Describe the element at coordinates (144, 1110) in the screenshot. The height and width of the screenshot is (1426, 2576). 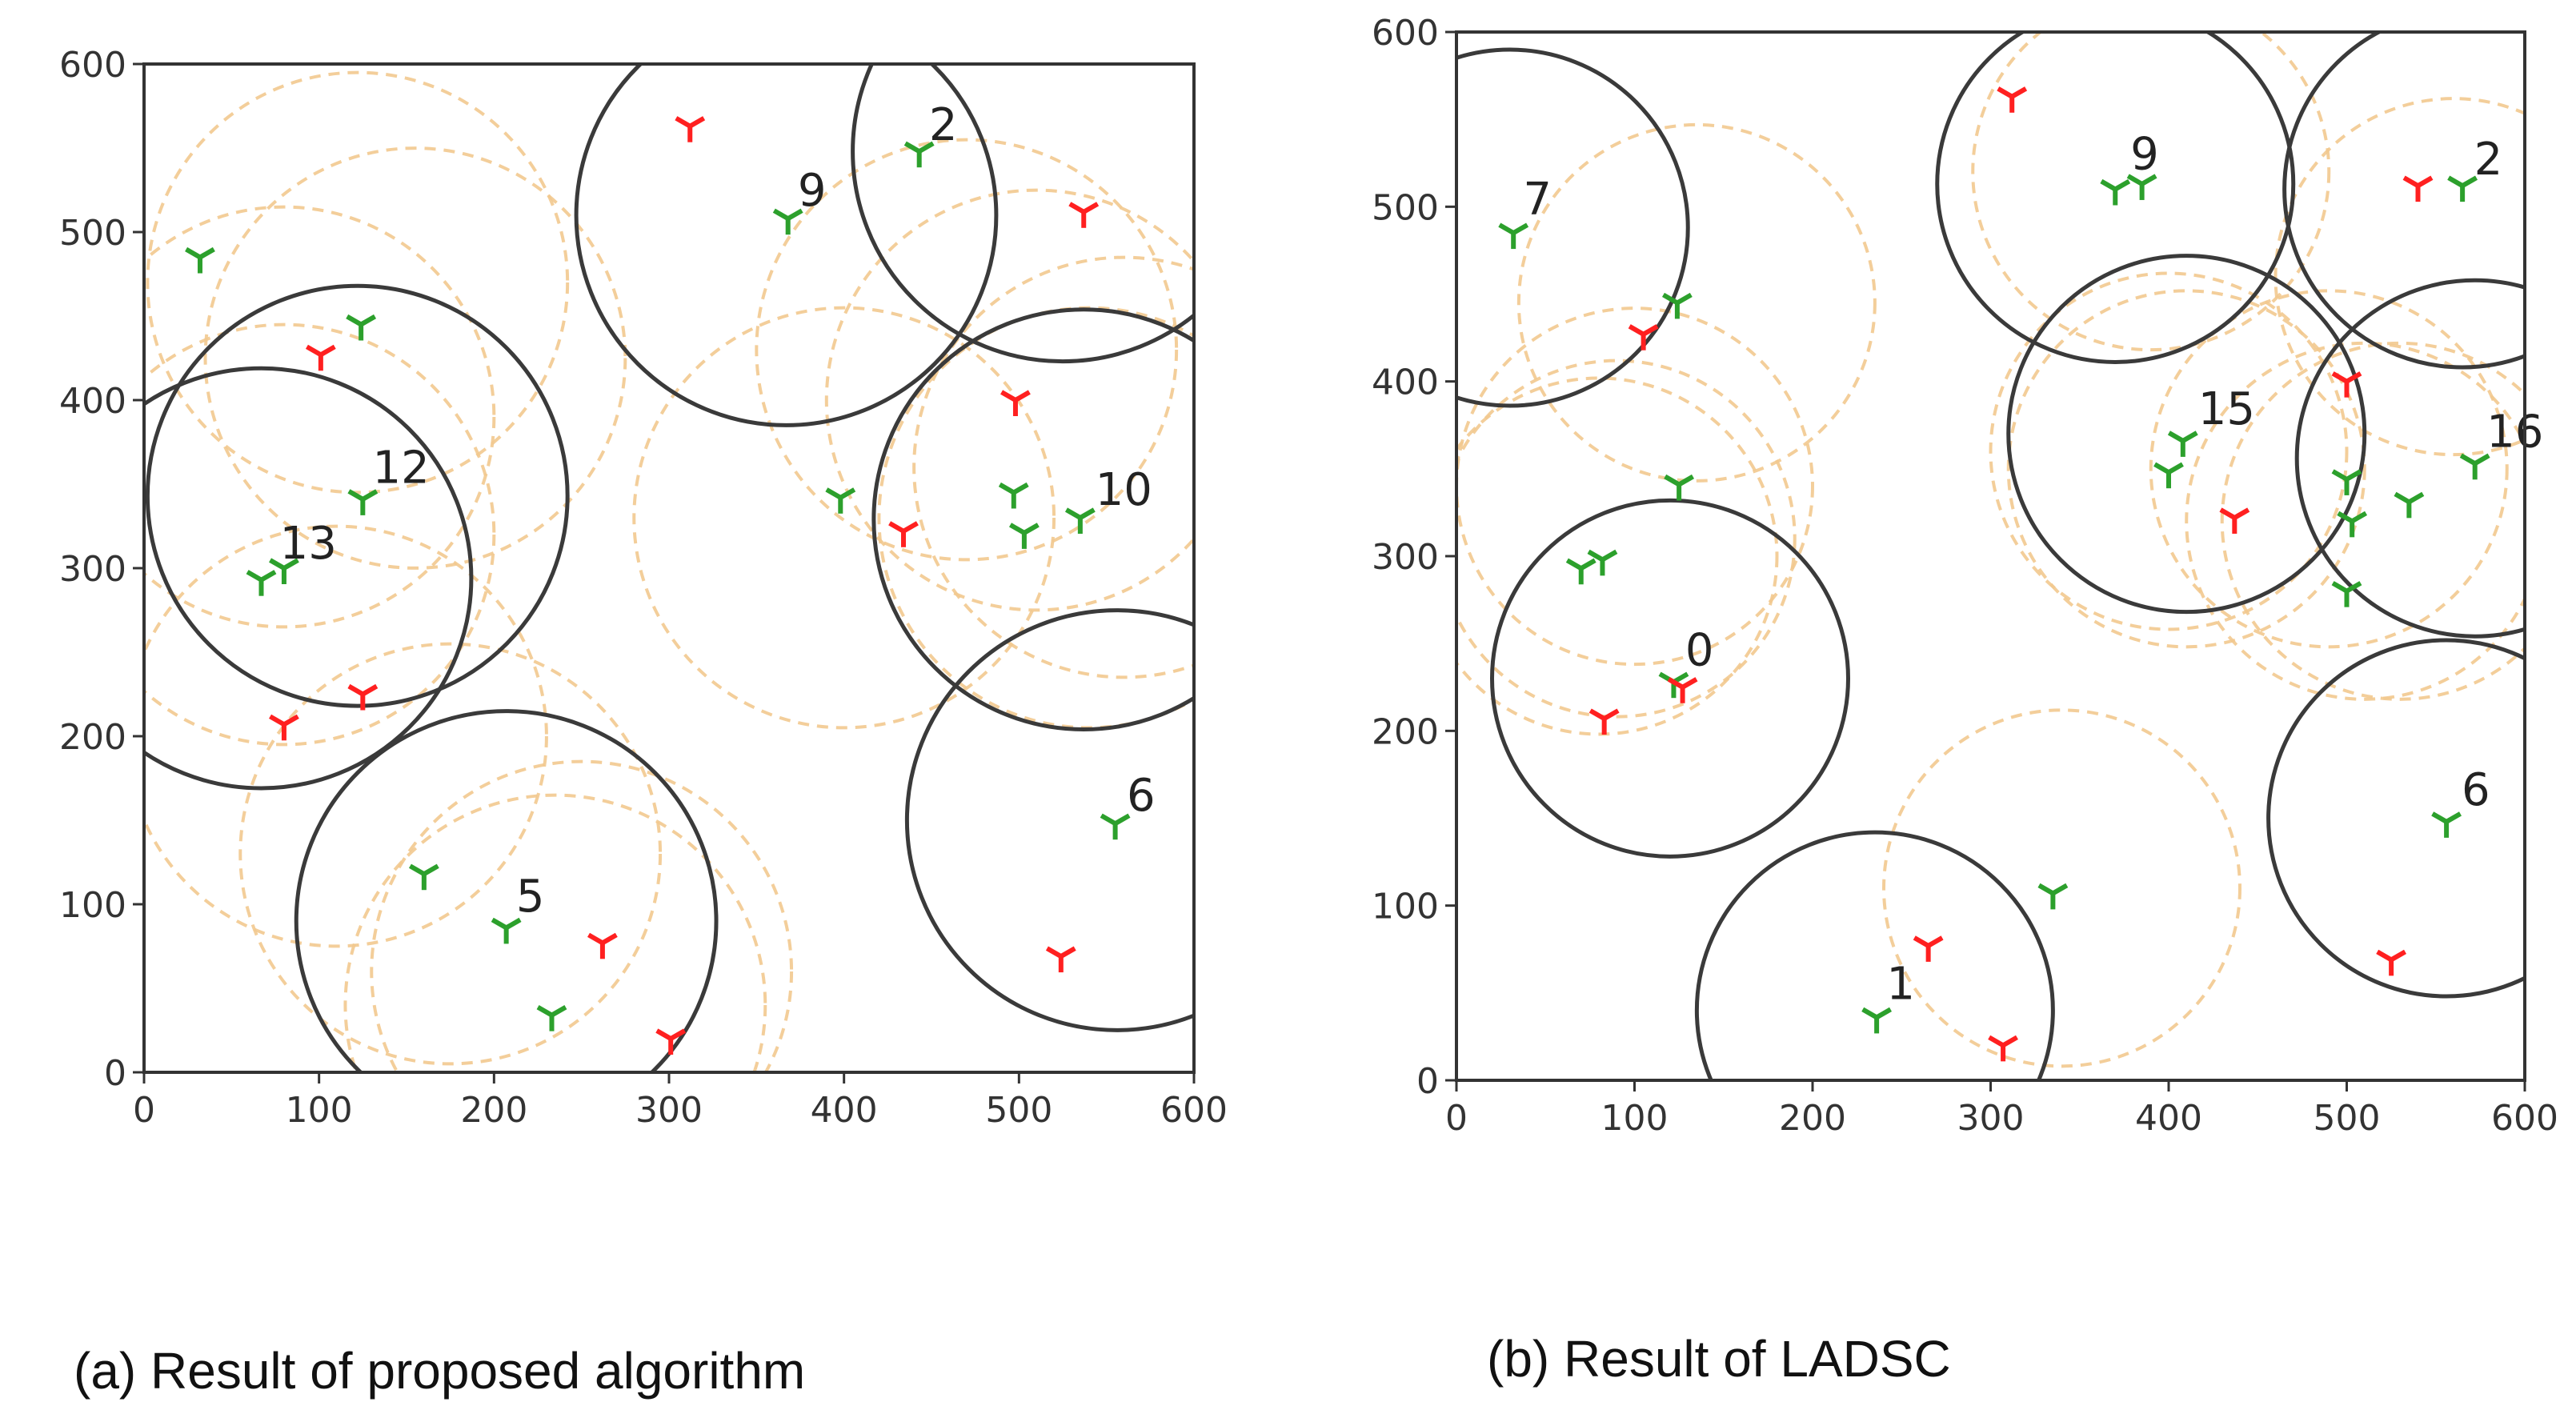
I see `x-tick-label: 0` at that location.